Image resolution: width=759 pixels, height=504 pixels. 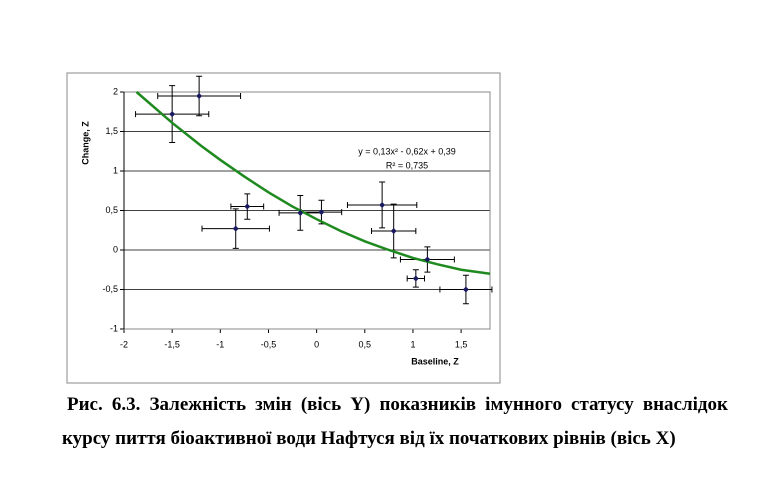 I want to click on trend-equation: y = 0,13x² - 0,62x + 0,39, so click(x=407, y=151).